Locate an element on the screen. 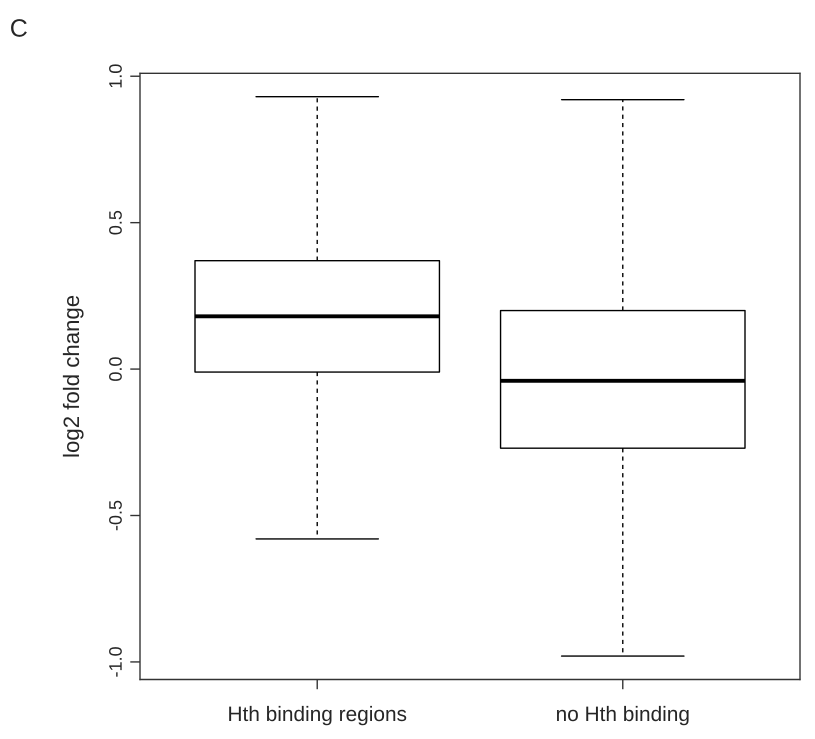 The height and width of the screenshot is (739, 815). y-tick-label: 1.0 is located at coordinates (115, 76).